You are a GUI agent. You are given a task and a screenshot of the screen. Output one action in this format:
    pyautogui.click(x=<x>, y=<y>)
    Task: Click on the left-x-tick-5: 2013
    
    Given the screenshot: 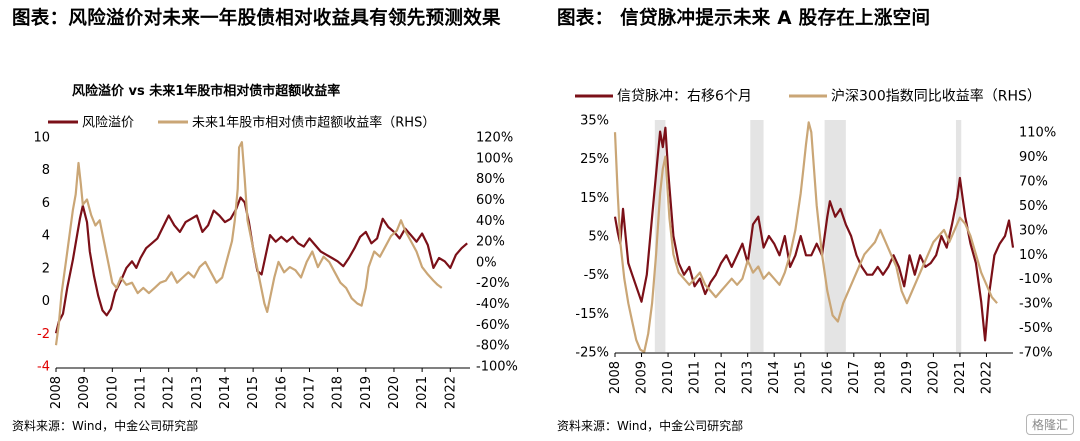 What is the action you would take?
    pyautogui.click(x=197, y=392)
    